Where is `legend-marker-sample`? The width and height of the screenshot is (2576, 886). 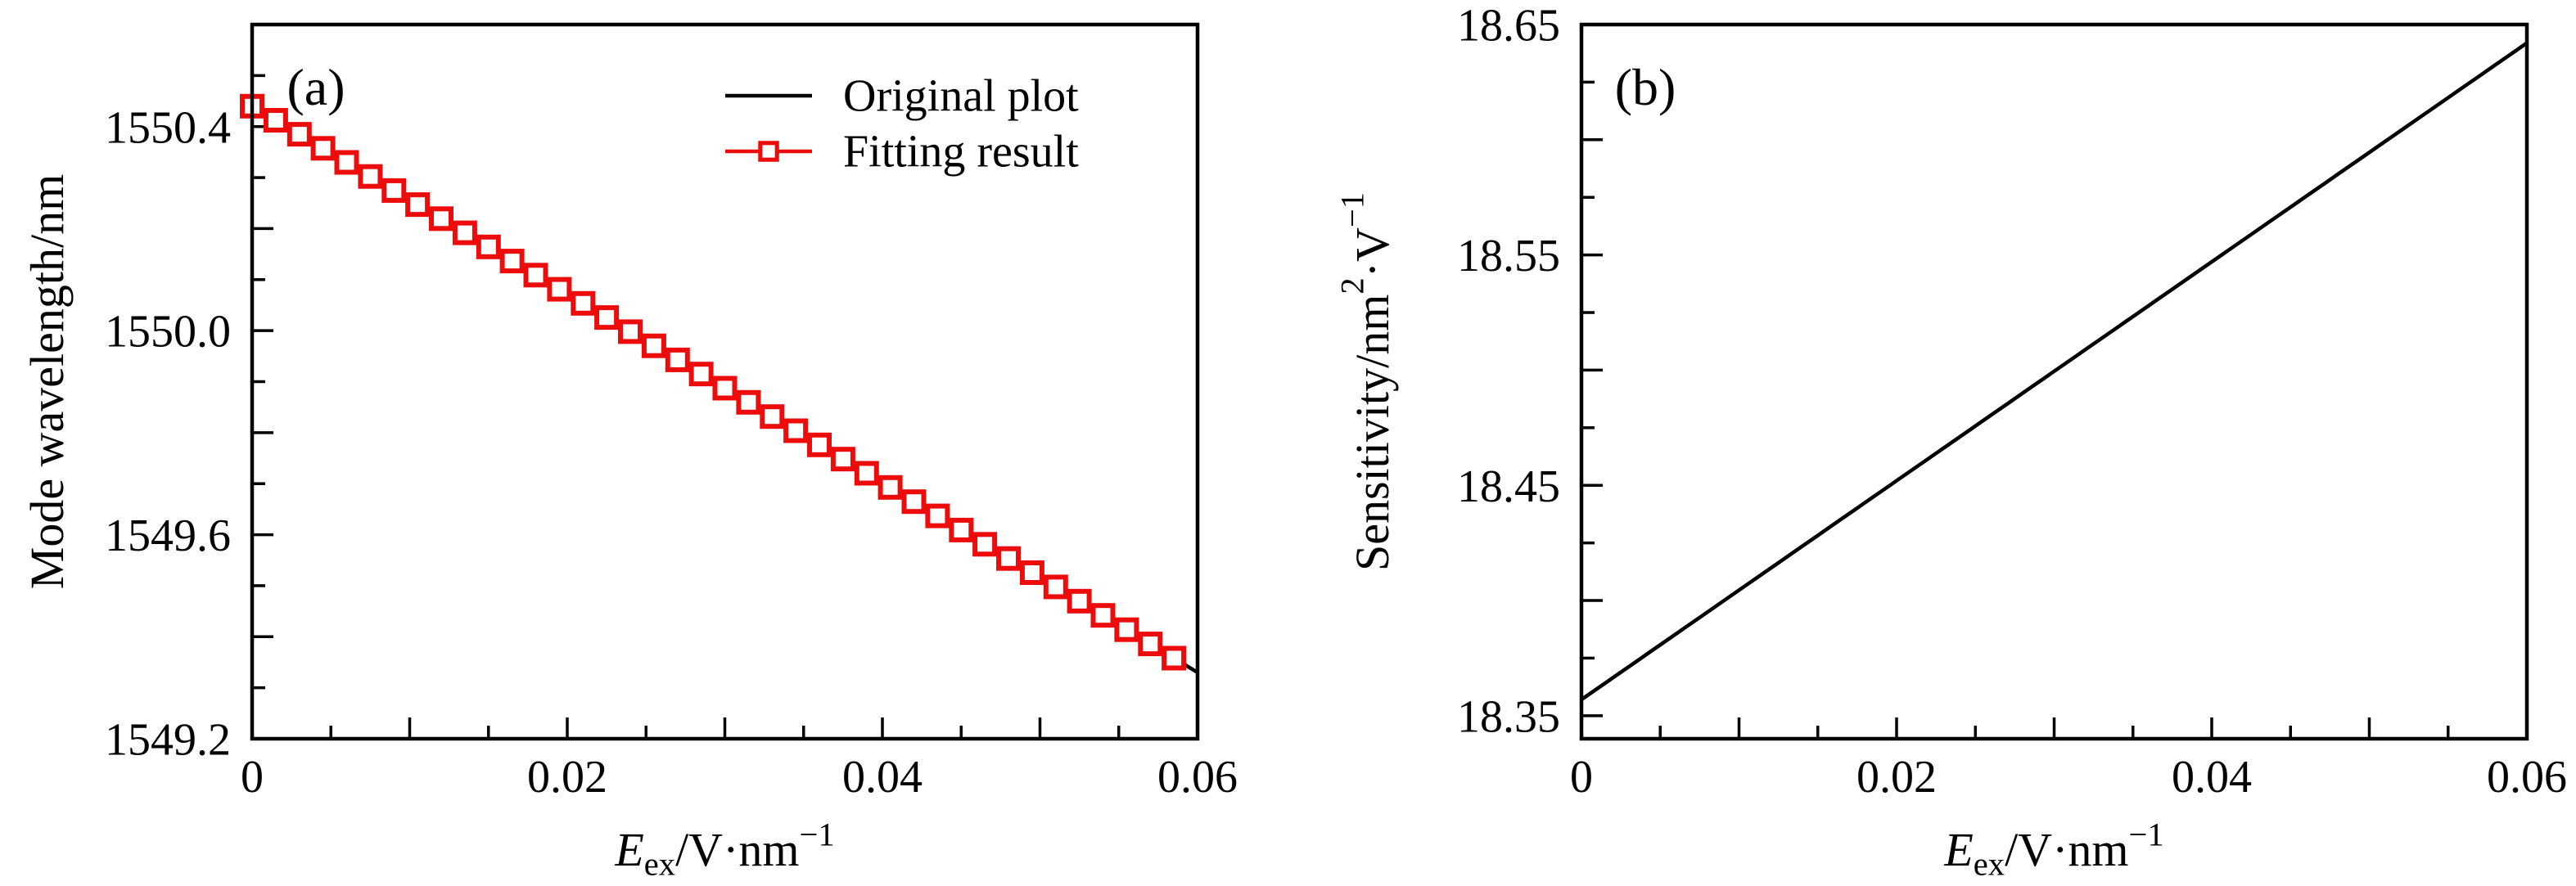
legend-marker-sample is located at coordinates (768, 151).